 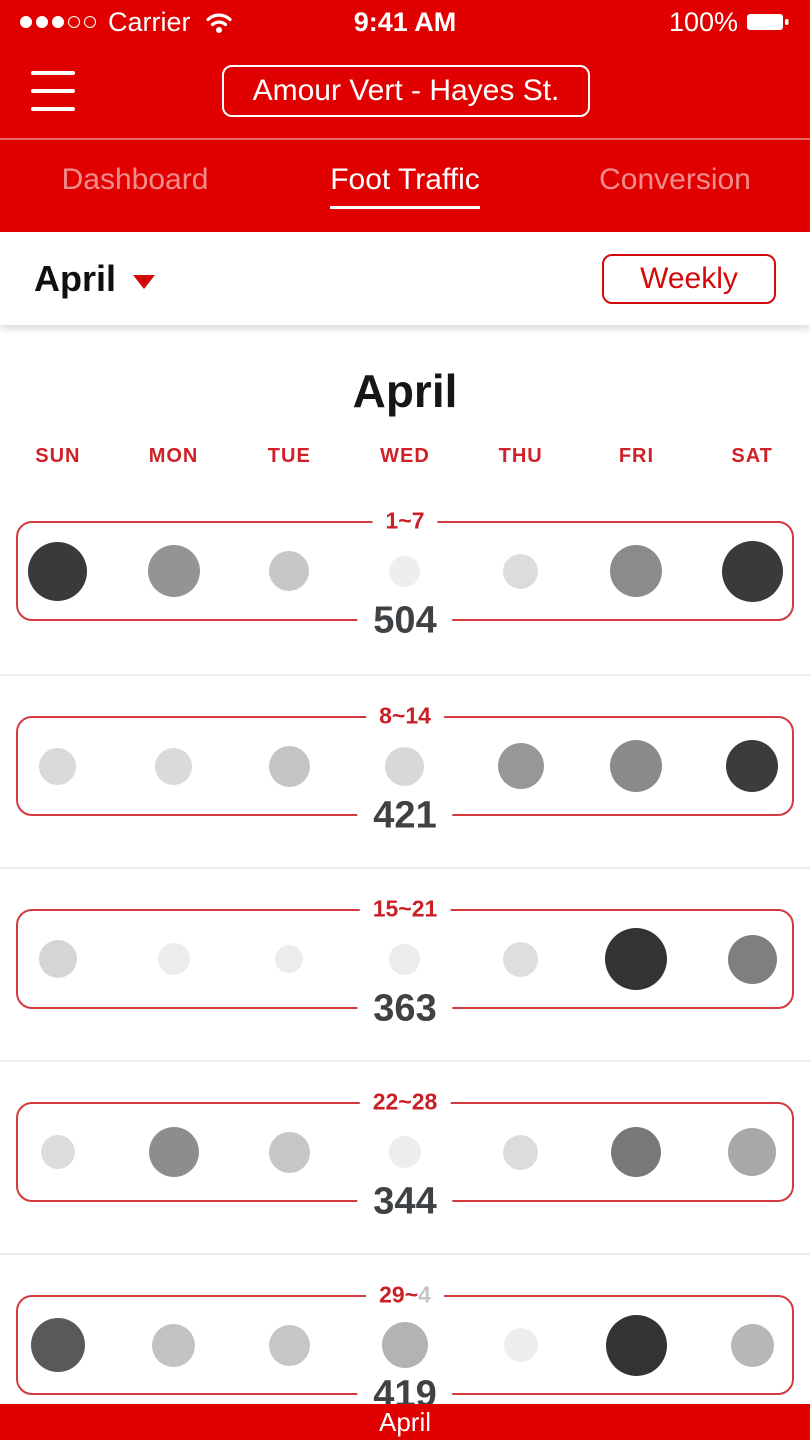 What do you see at coordinates (703, 21) in the screenshot?
I see `battery-percent: 100%` at bounding box center [703, 21].